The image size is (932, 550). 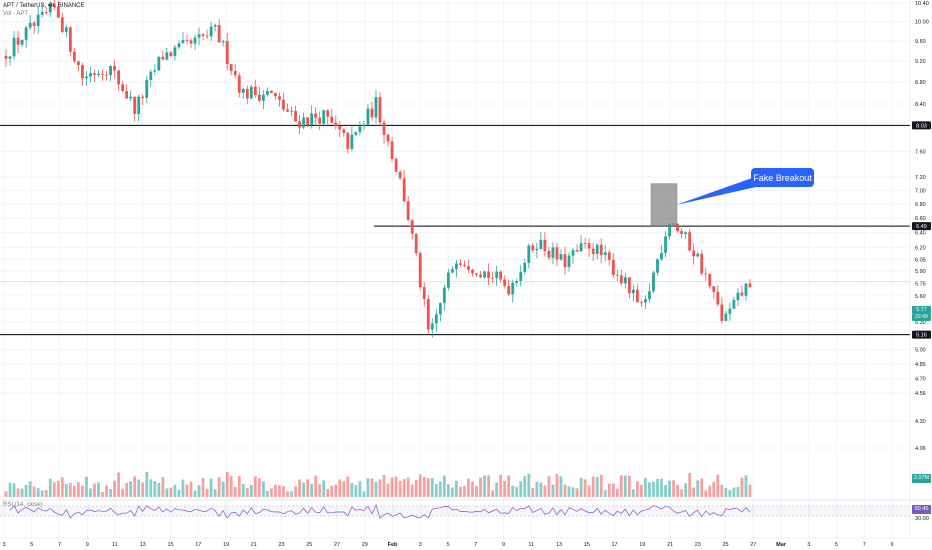 I want to click on rsi-band, so click(x=455, y=511).